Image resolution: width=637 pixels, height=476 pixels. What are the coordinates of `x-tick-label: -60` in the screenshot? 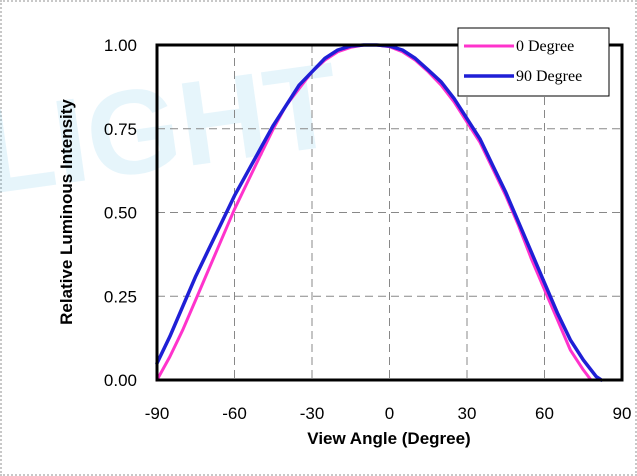 It's located at (234, 413).